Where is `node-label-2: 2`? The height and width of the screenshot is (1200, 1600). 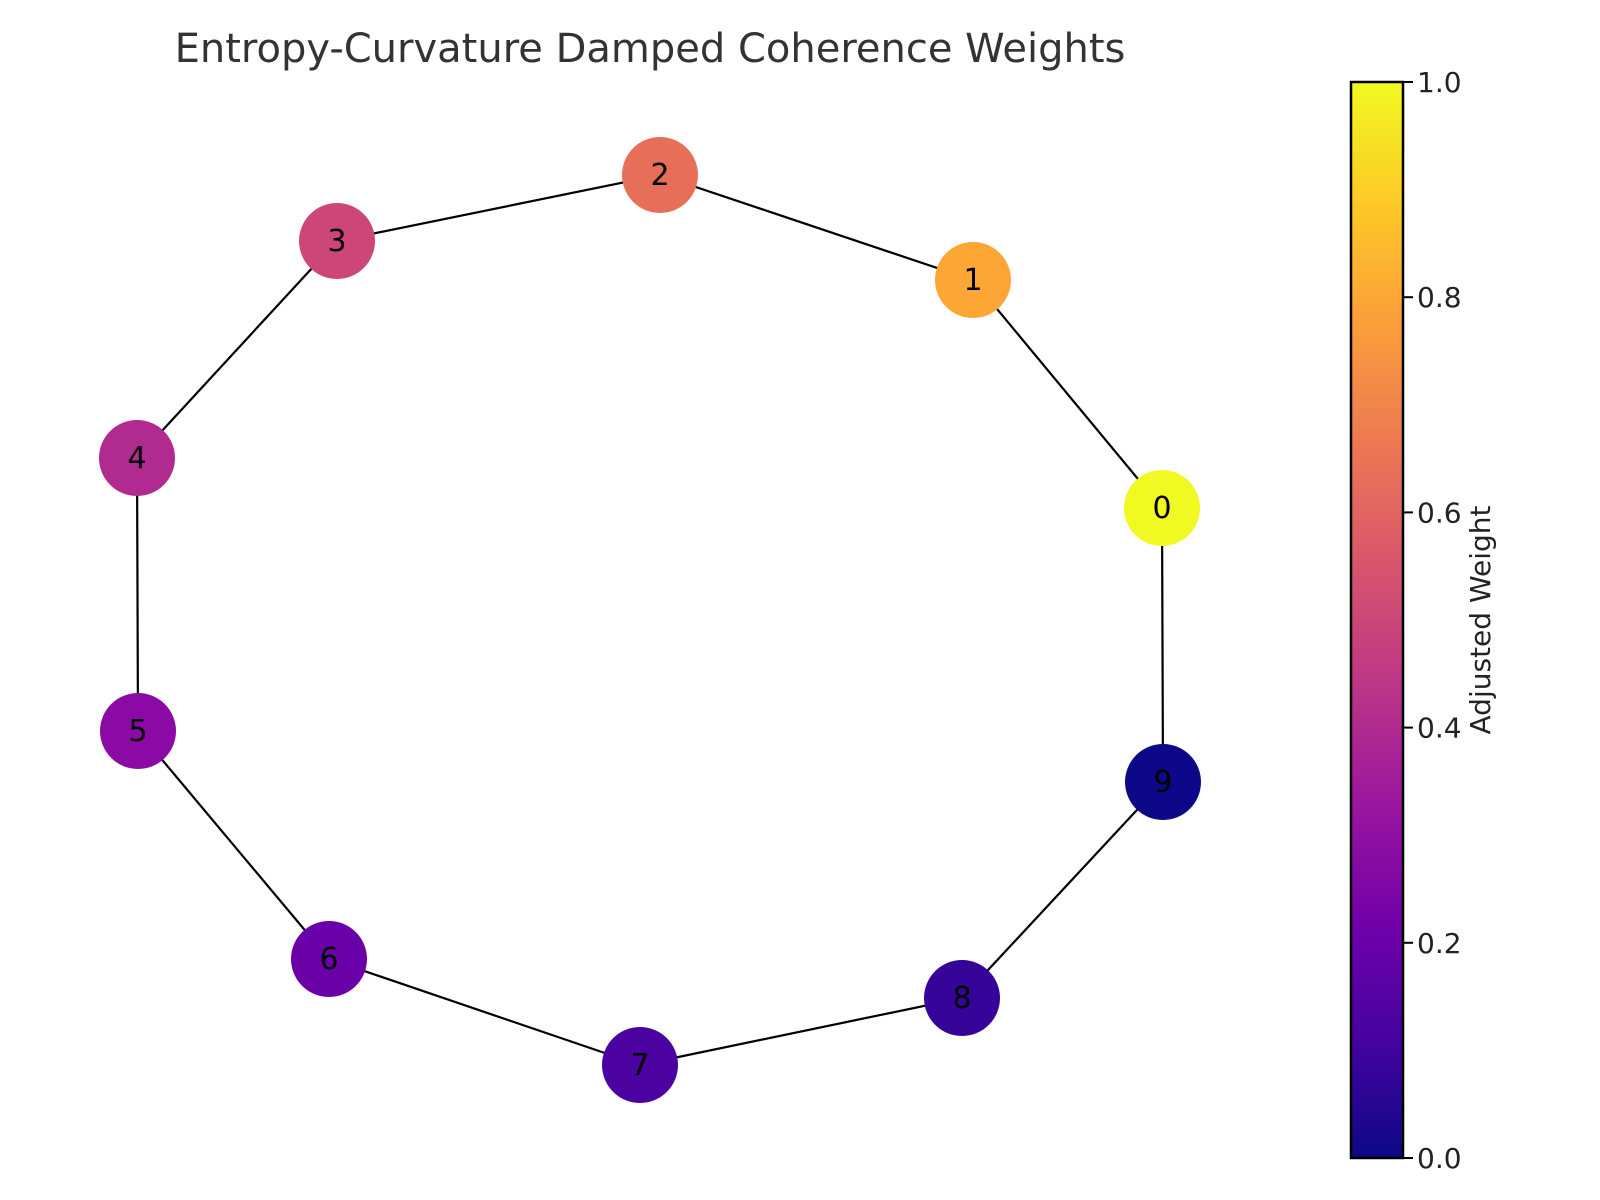
node-label-2: 2 is located at coordinates (659, 175).